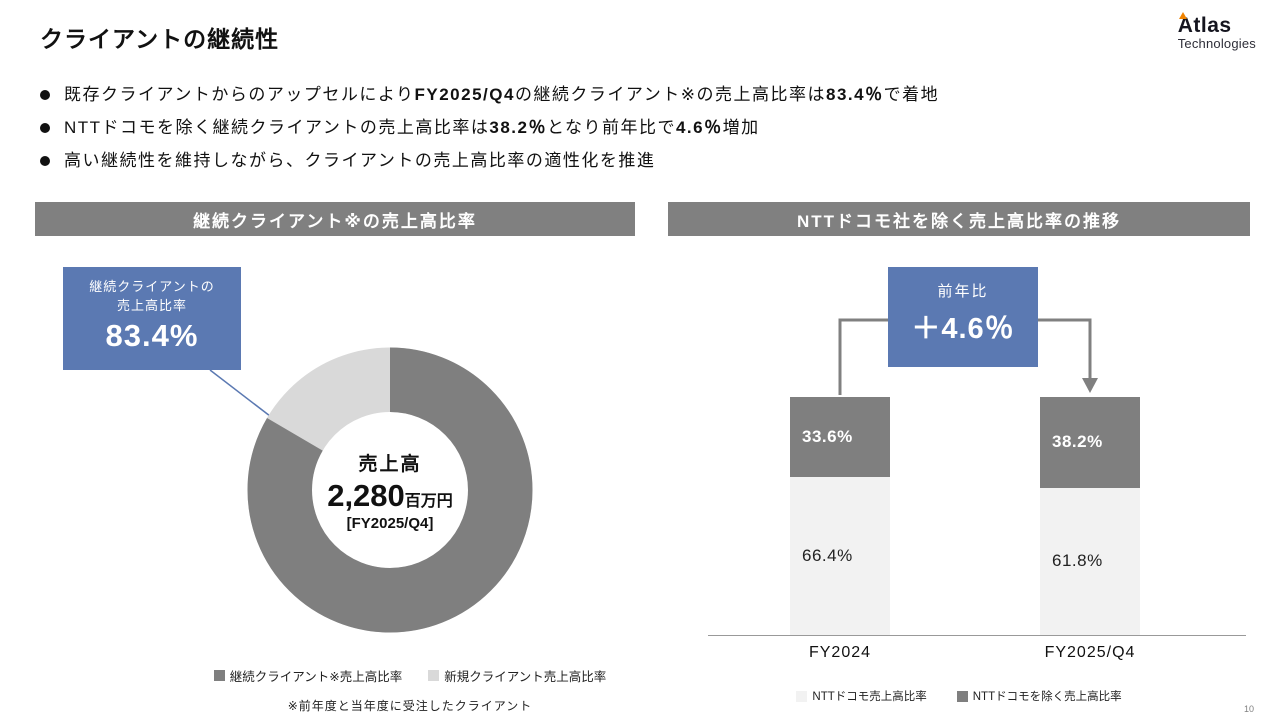  I want to click on legend-item: NTTドコモ売上高比率, so click(861, 696).